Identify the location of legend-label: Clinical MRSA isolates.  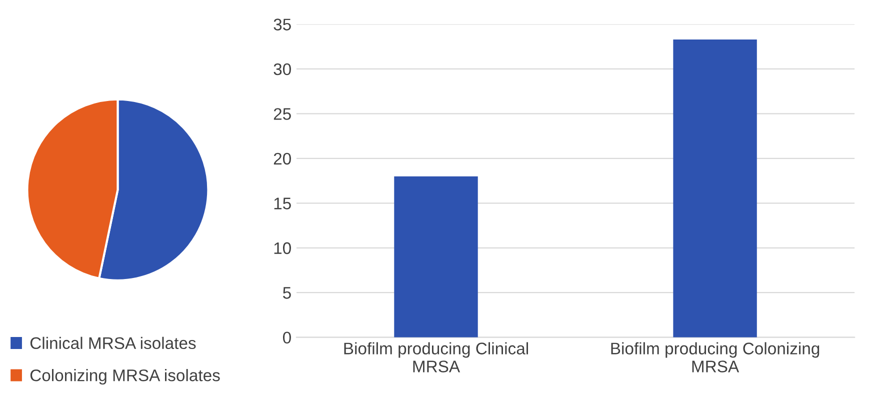
(113, 343).